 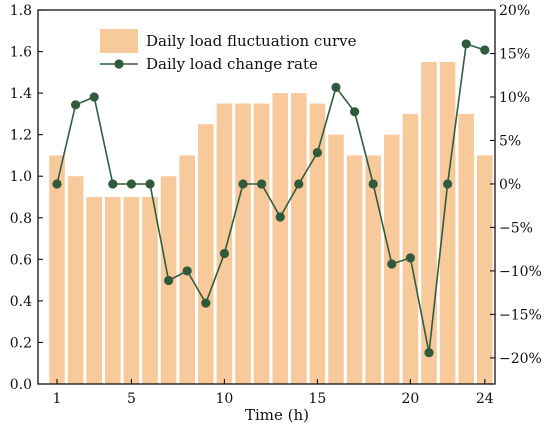 What do you see at coordinates (21, 136) in the screenshot?
I see `left-y-tick-label: 1.2` at bounding box center [21, 136].